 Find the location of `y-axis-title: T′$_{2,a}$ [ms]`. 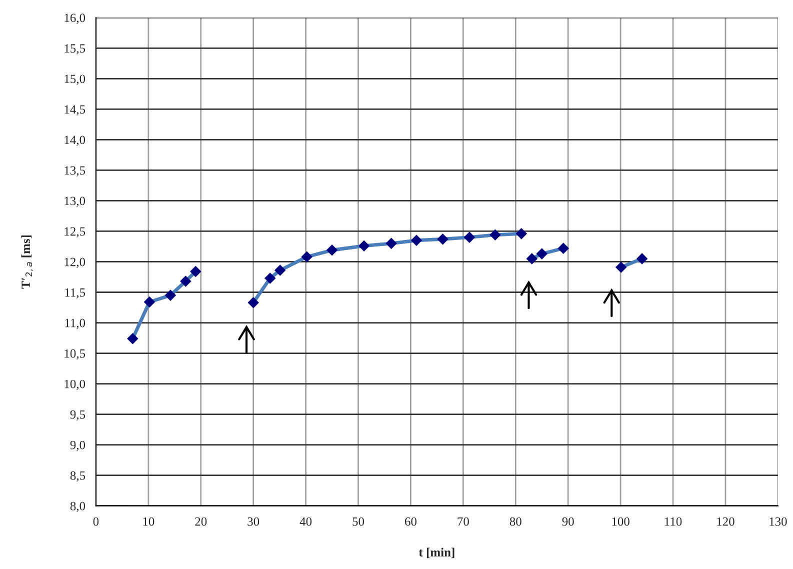

y-axis-title: T′$_{2,a}$ [ms] is located at coordinates (27, 262).